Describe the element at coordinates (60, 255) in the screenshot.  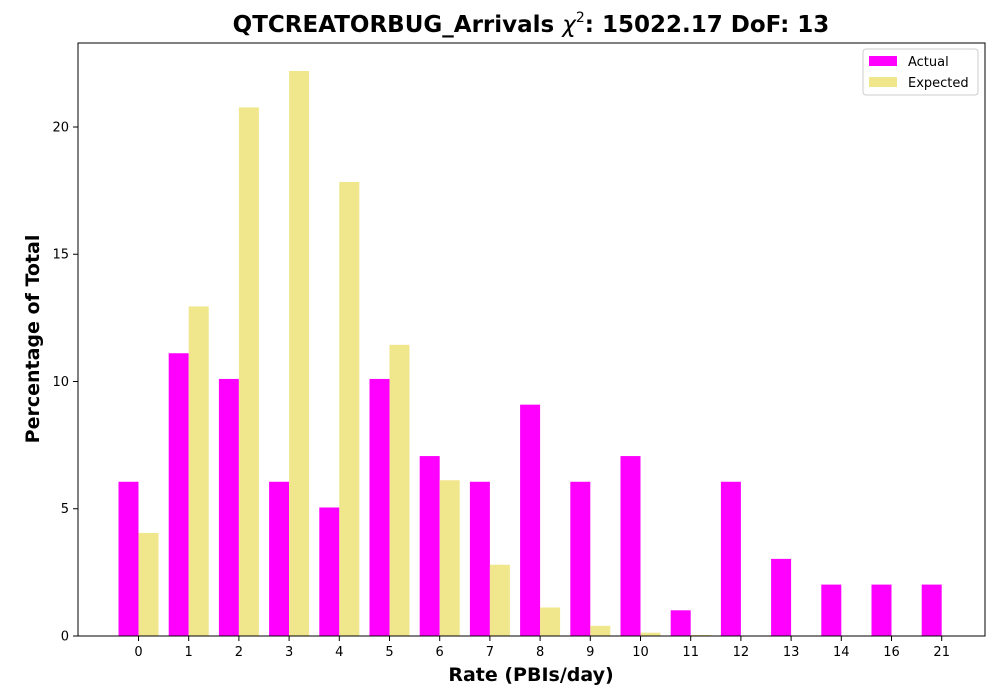
I see `y-tick-label: 15` at that location.